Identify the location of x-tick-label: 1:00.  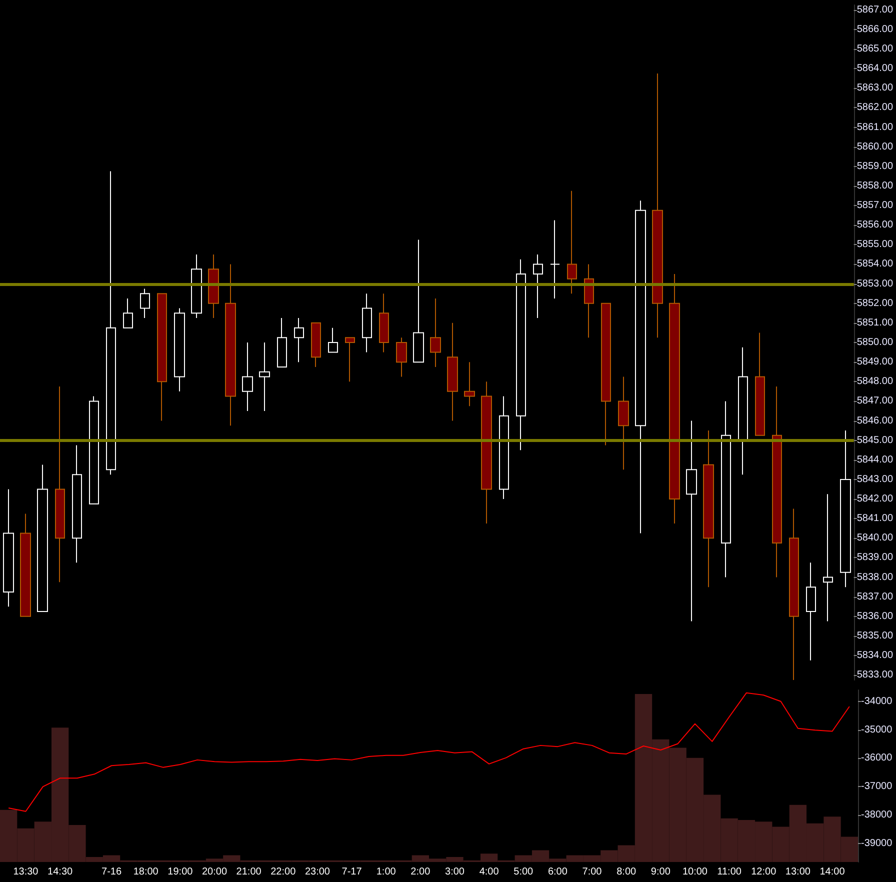
(386, 872).